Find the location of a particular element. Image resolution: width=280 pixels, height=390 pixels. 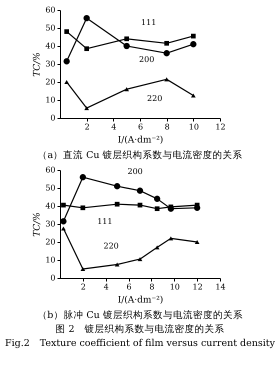

caption: 图 2 镀层织构系数与电流密度的关系 is located at coordinates (140, 329).